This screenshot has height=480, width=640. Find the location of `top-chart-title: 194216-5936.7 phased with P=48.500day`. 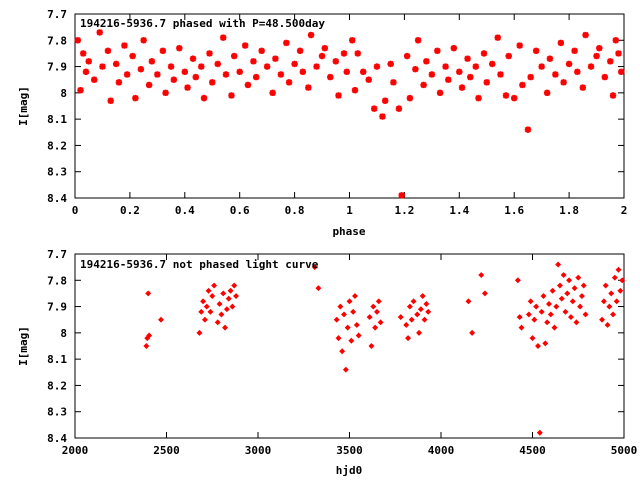

top-chart-title: 194216-5936.7 phased with P=48.500day is located at coordinates (202, 23).